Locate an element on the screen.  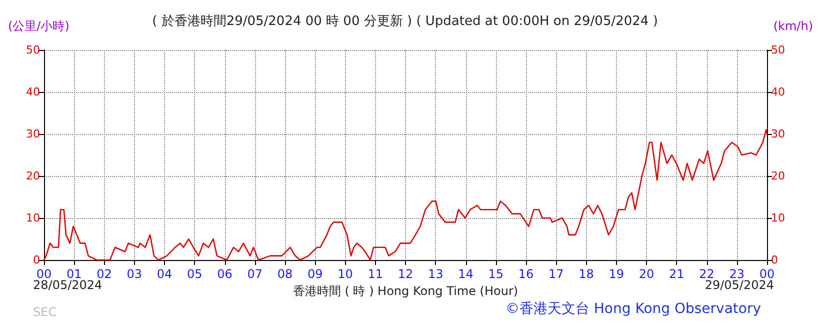
x-tick-label: 20 is located at coordinates (646, 274).